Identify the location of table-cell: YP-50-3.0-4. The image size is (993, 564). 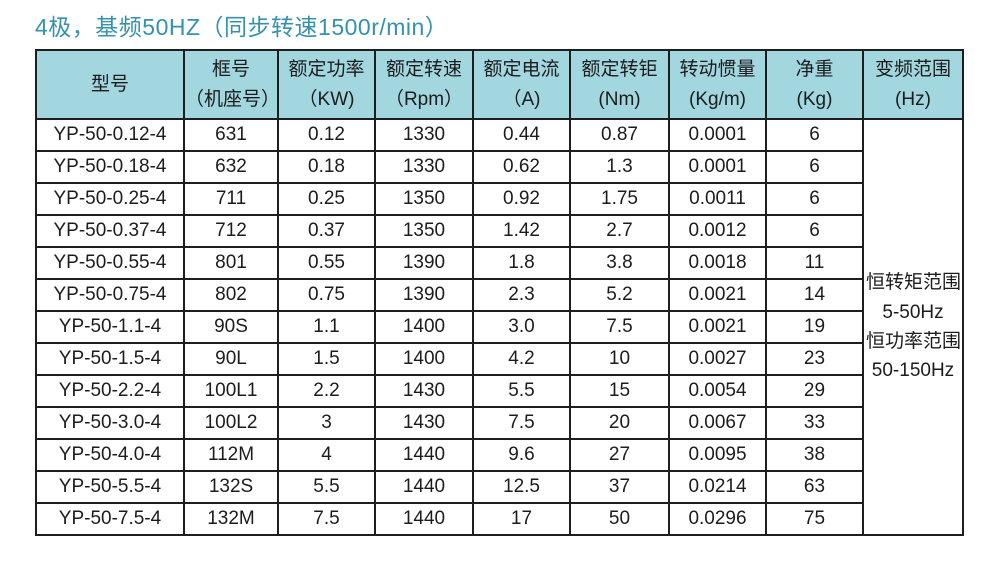
(110, 423).